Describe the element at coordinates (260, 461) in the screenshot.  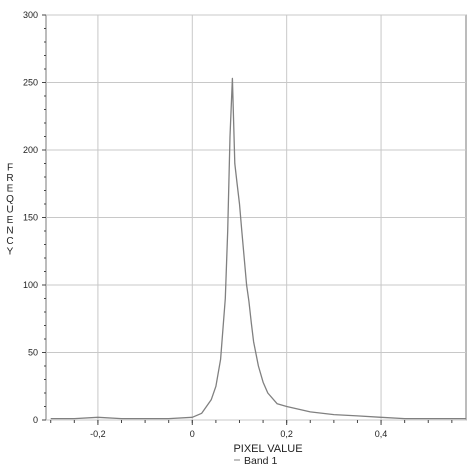
I see `legend-label: Band 1` at that location.